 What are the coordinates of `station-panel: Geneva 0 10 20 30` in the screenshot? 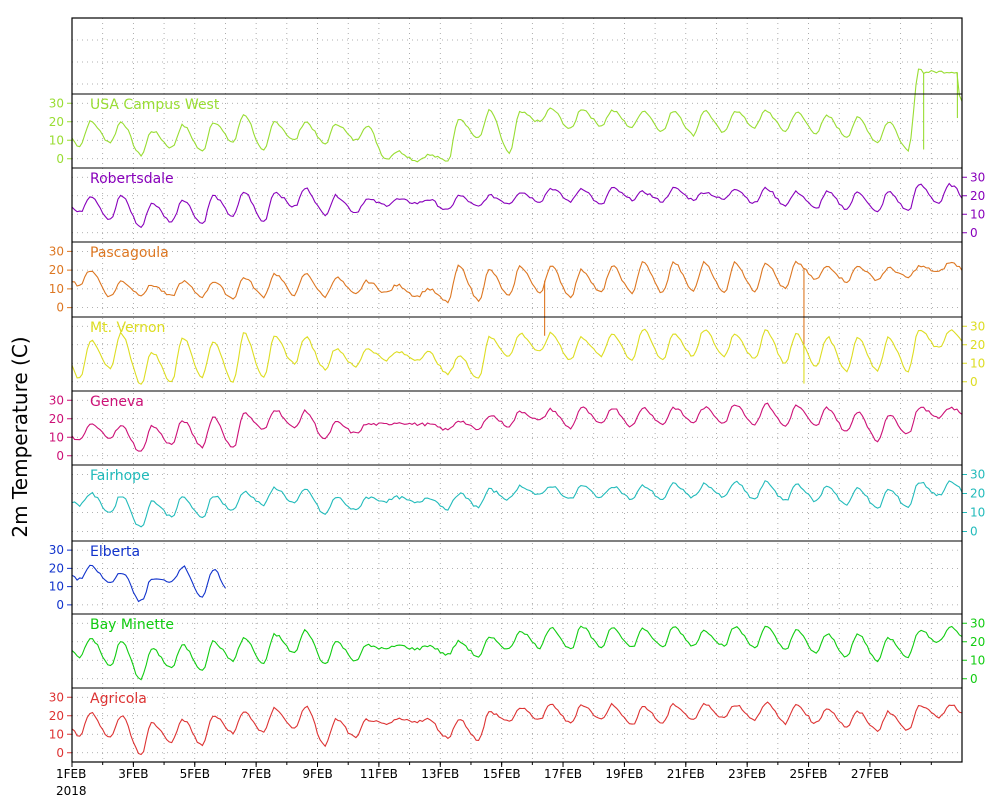 It's located at (506, 428).